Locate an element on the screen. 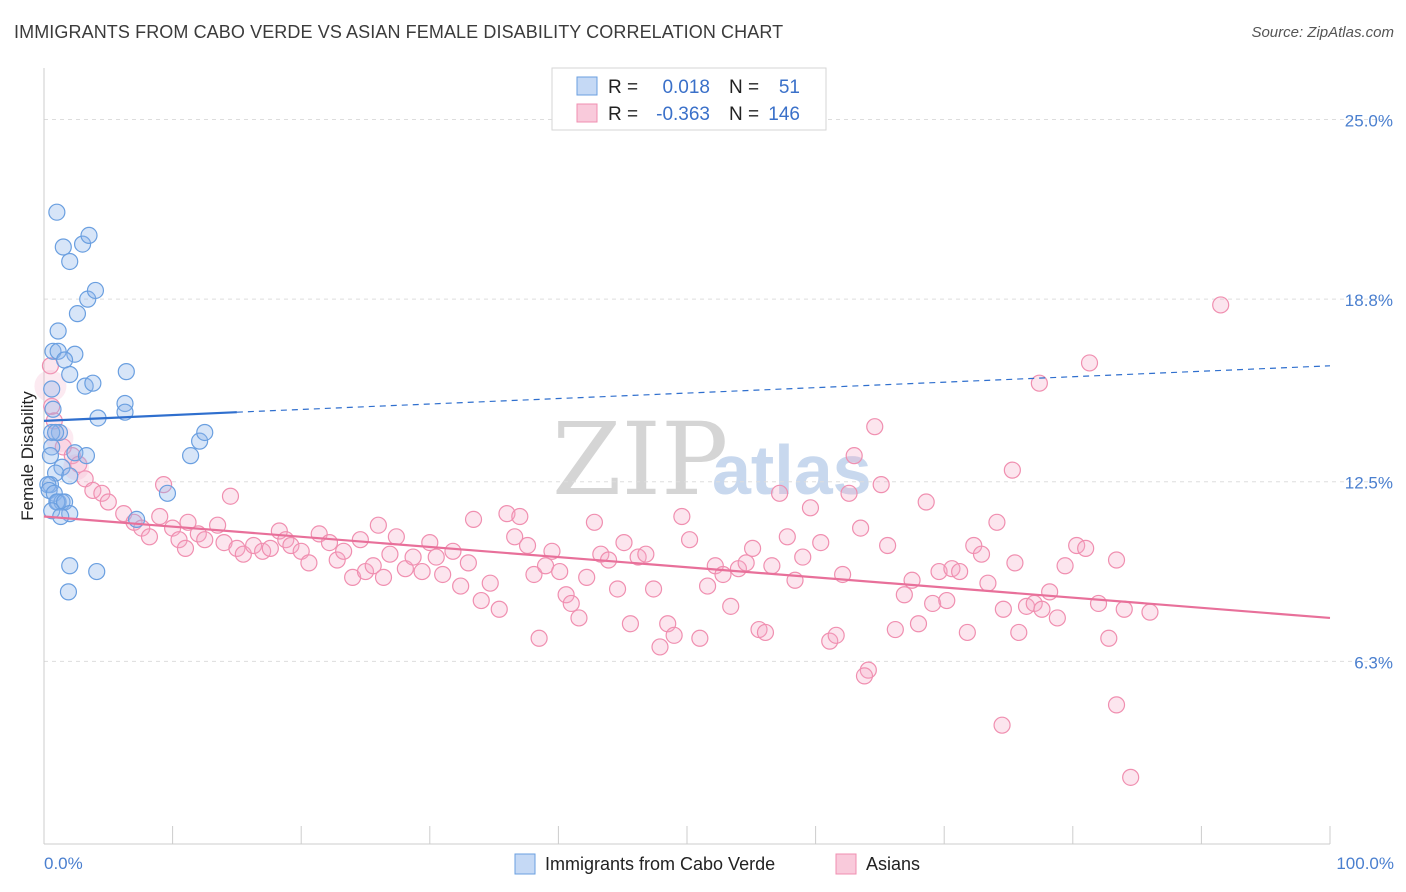  y-tick-label: 18.8% is located at coordinates (1369, 300).